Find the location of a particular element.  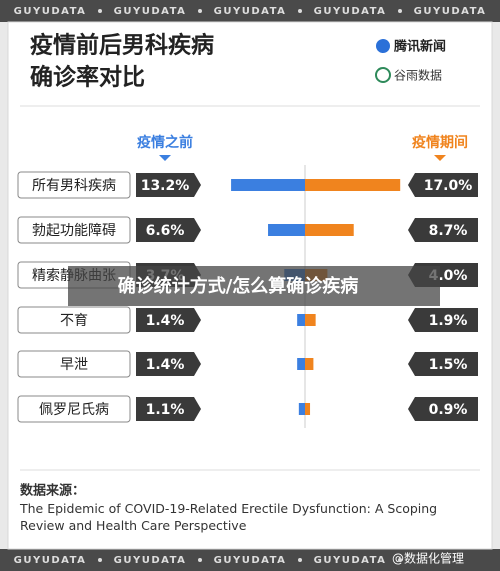

value-label: 13.2% is located at coordinates (165, 186).